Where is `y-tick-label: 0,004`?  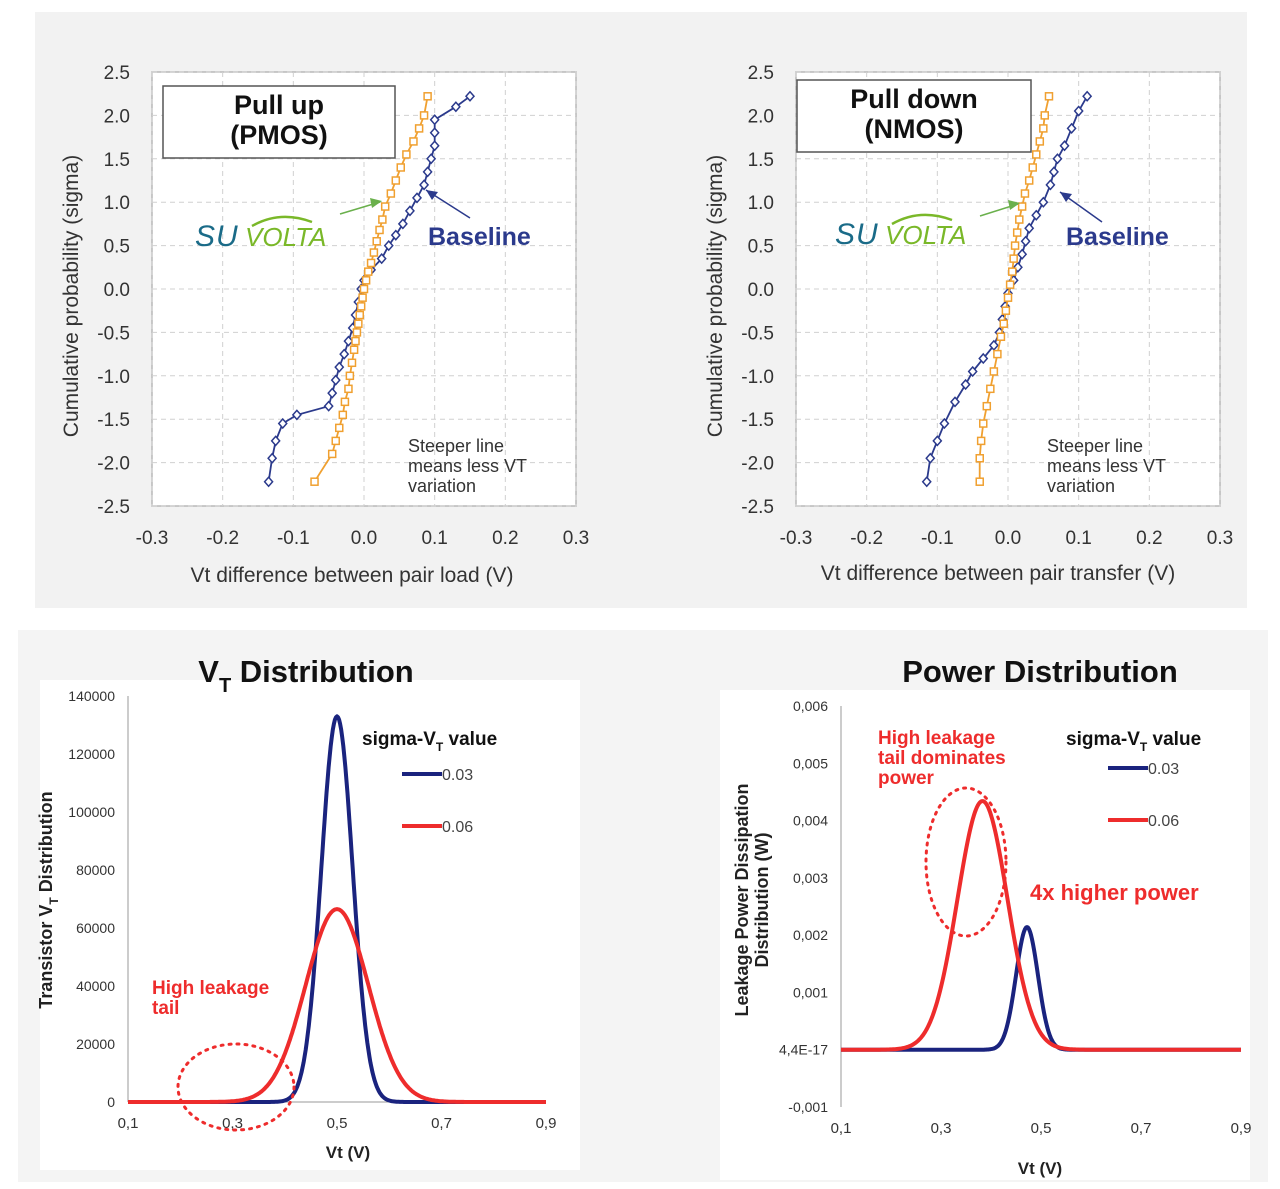 y-tick-label: 0,004 is located at coordinates (810, 821).